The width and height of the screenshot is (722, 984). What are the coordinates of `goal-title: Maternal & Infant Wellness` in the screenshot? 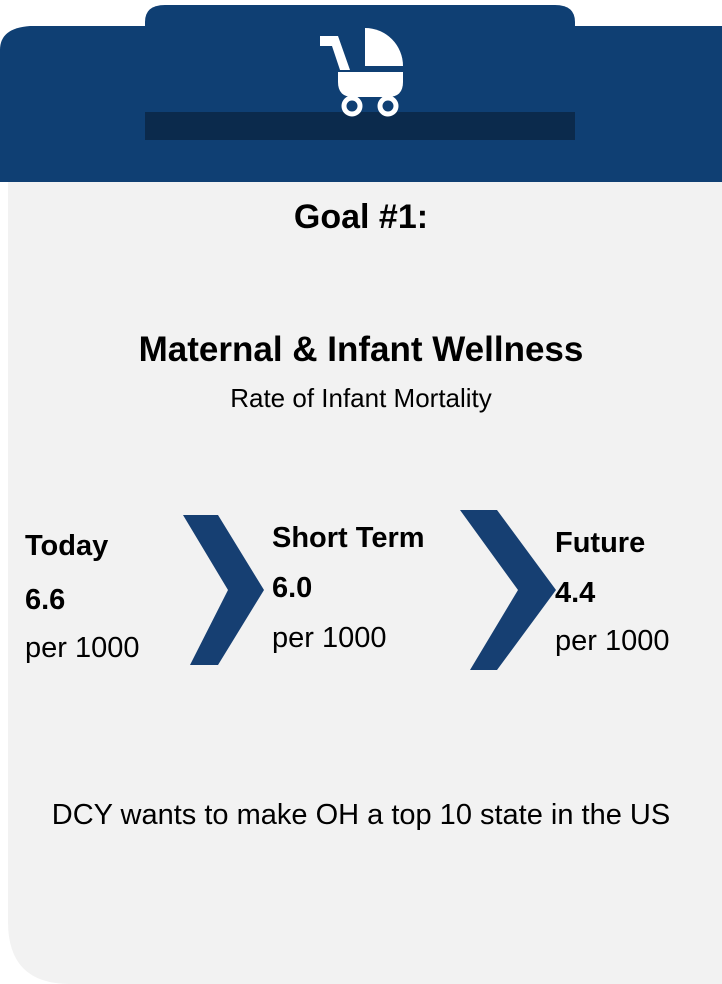 It's located at (361, 349).